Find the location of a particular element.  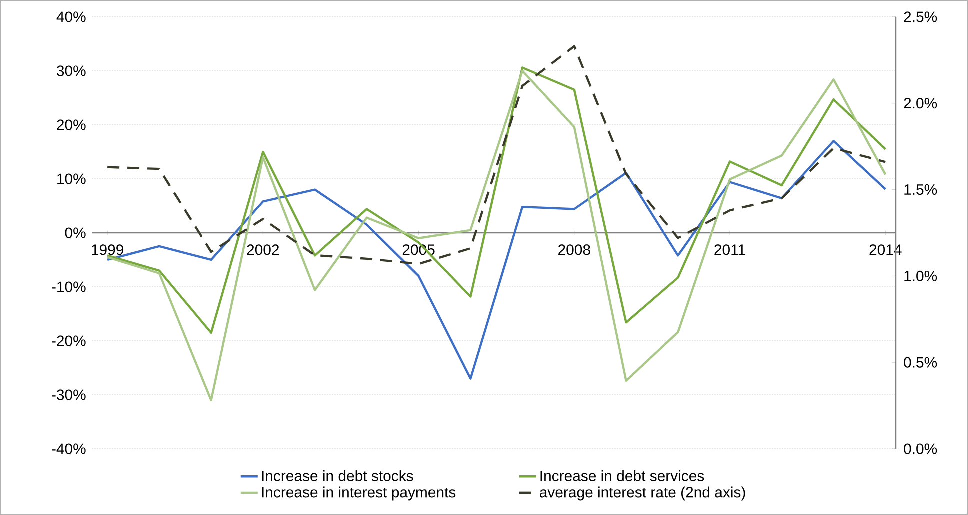

x-tick-label: 2011 is located at coordinates (730, 250).